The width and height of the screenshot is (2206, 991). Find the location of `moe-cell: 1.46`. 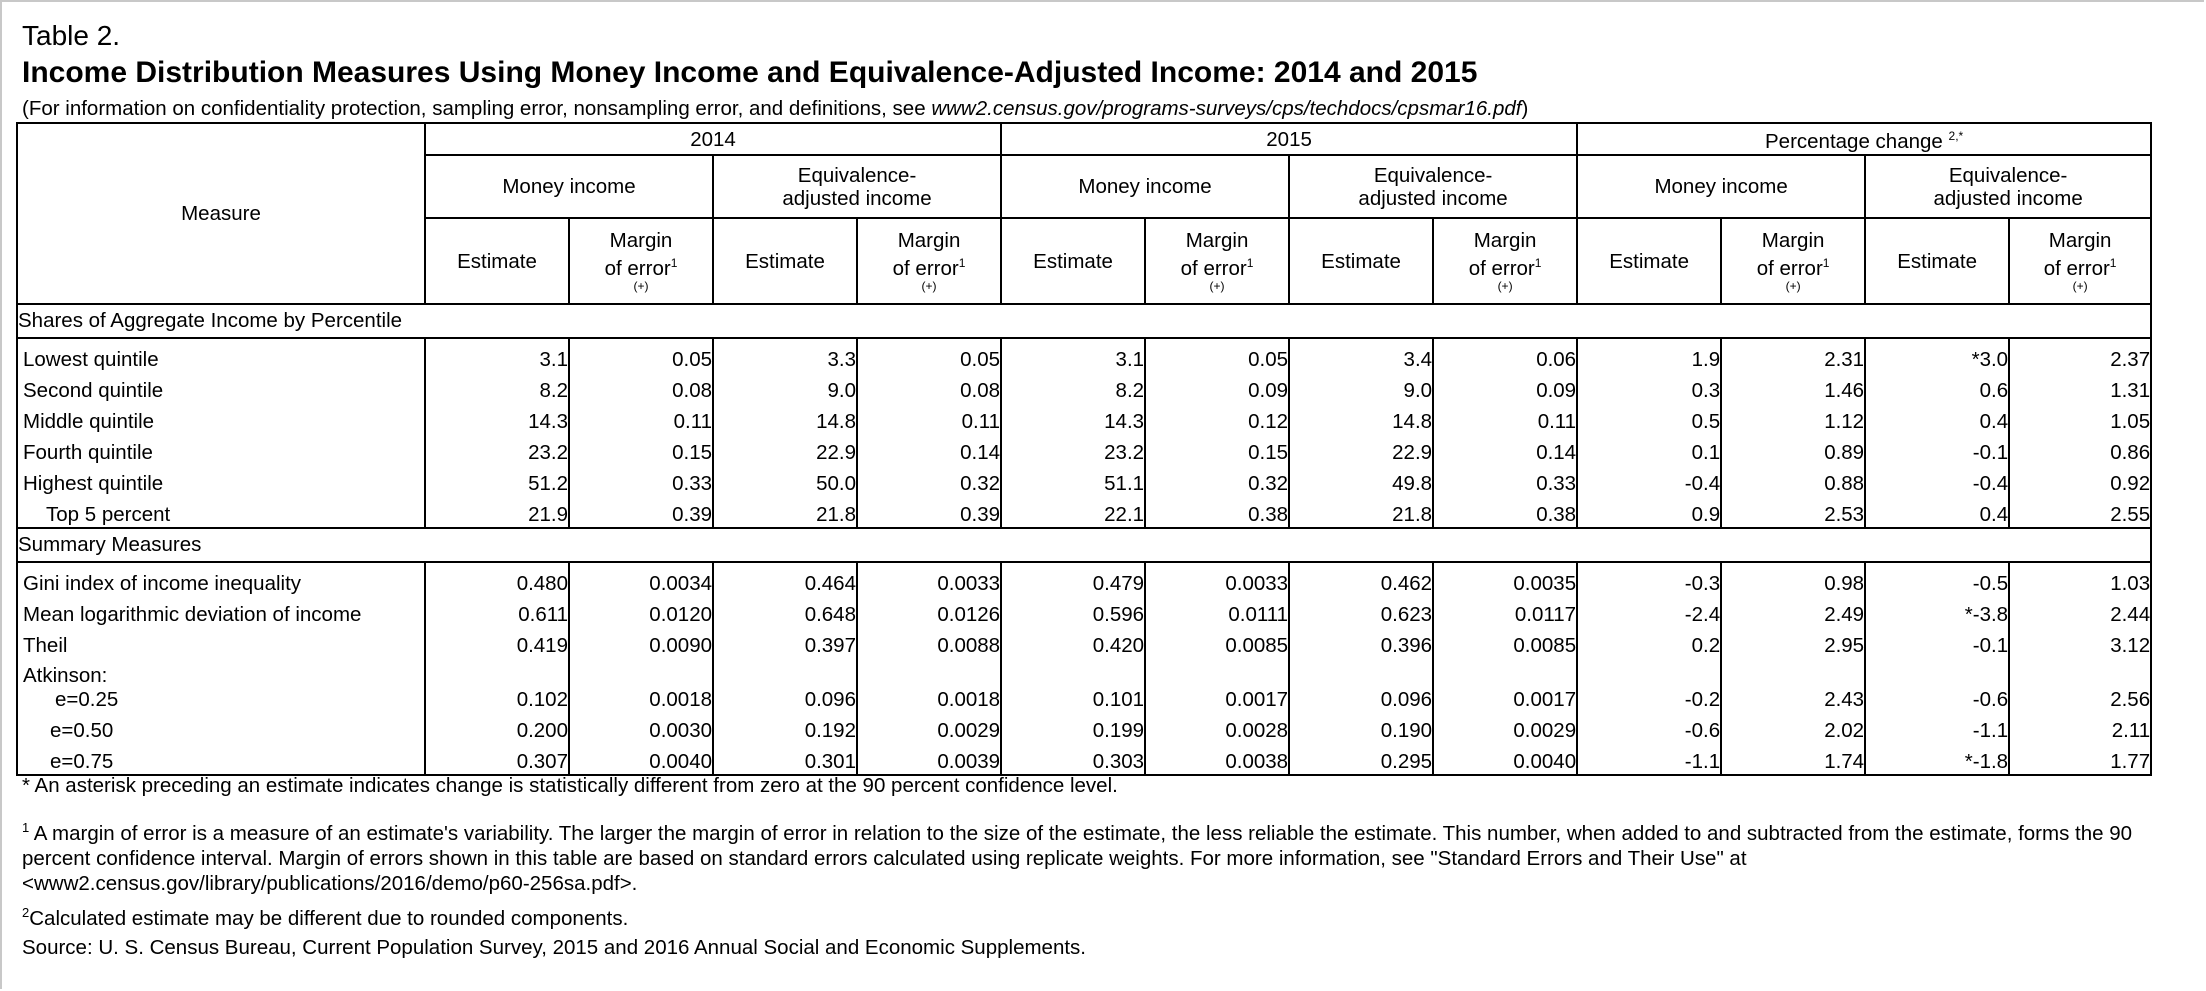

moe-cell: 1.46 is located at coordinates (1793, 387).